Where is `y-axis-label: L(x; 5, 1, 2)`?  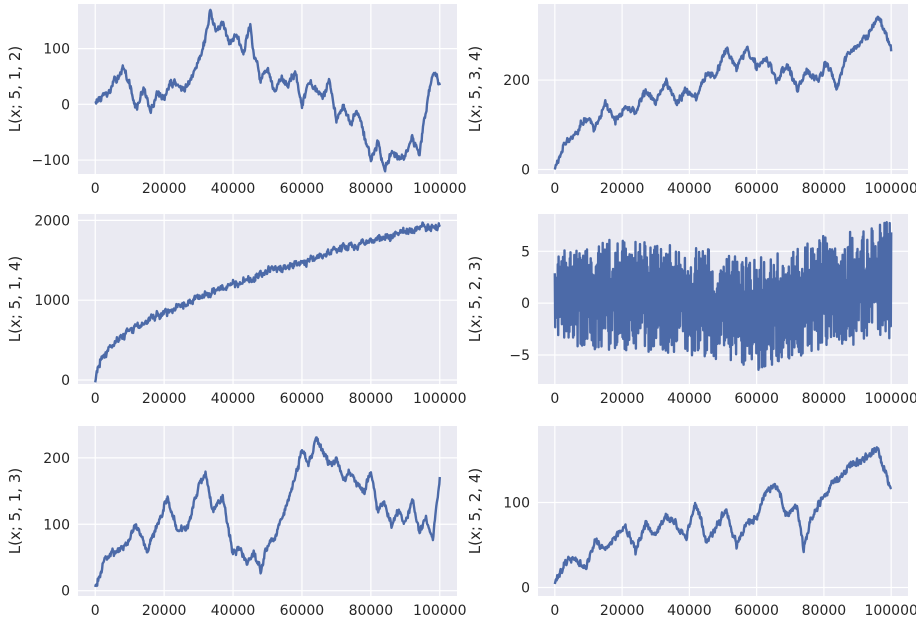 y-axis-label: L(x; 5, 1, 2) is located at coordinates (15, 89).